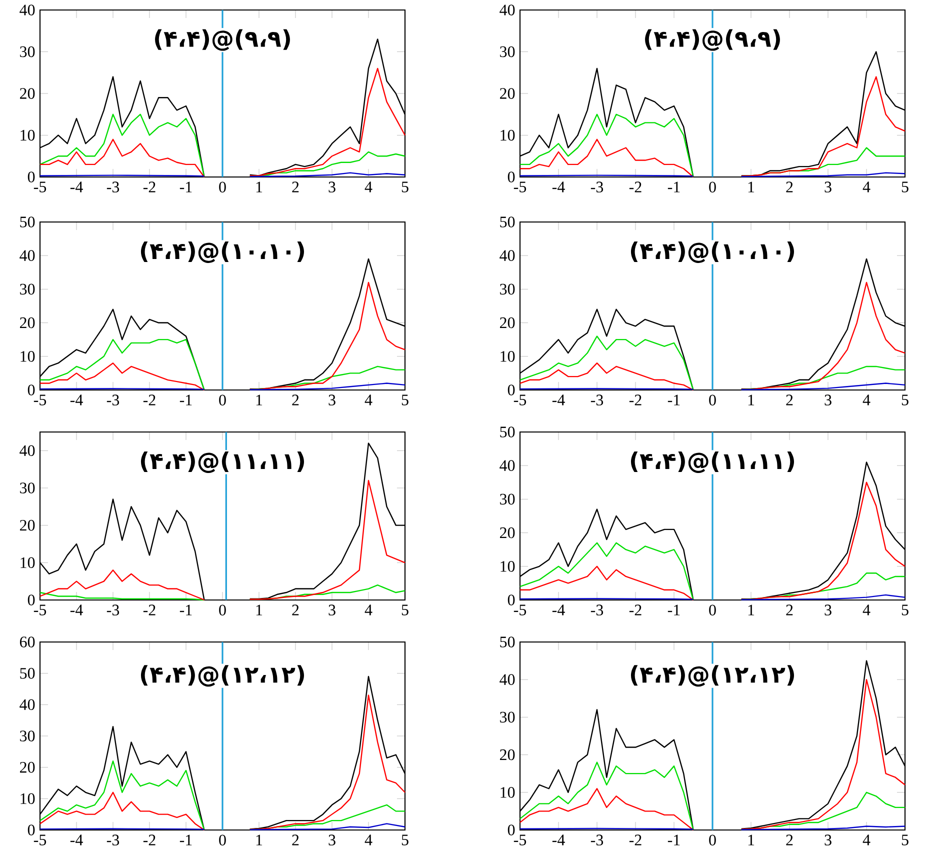  What do you see at coordinates (27, 642) in the screenshot?
I see `y-tick-label: 60` at bounding box center [27, 642].